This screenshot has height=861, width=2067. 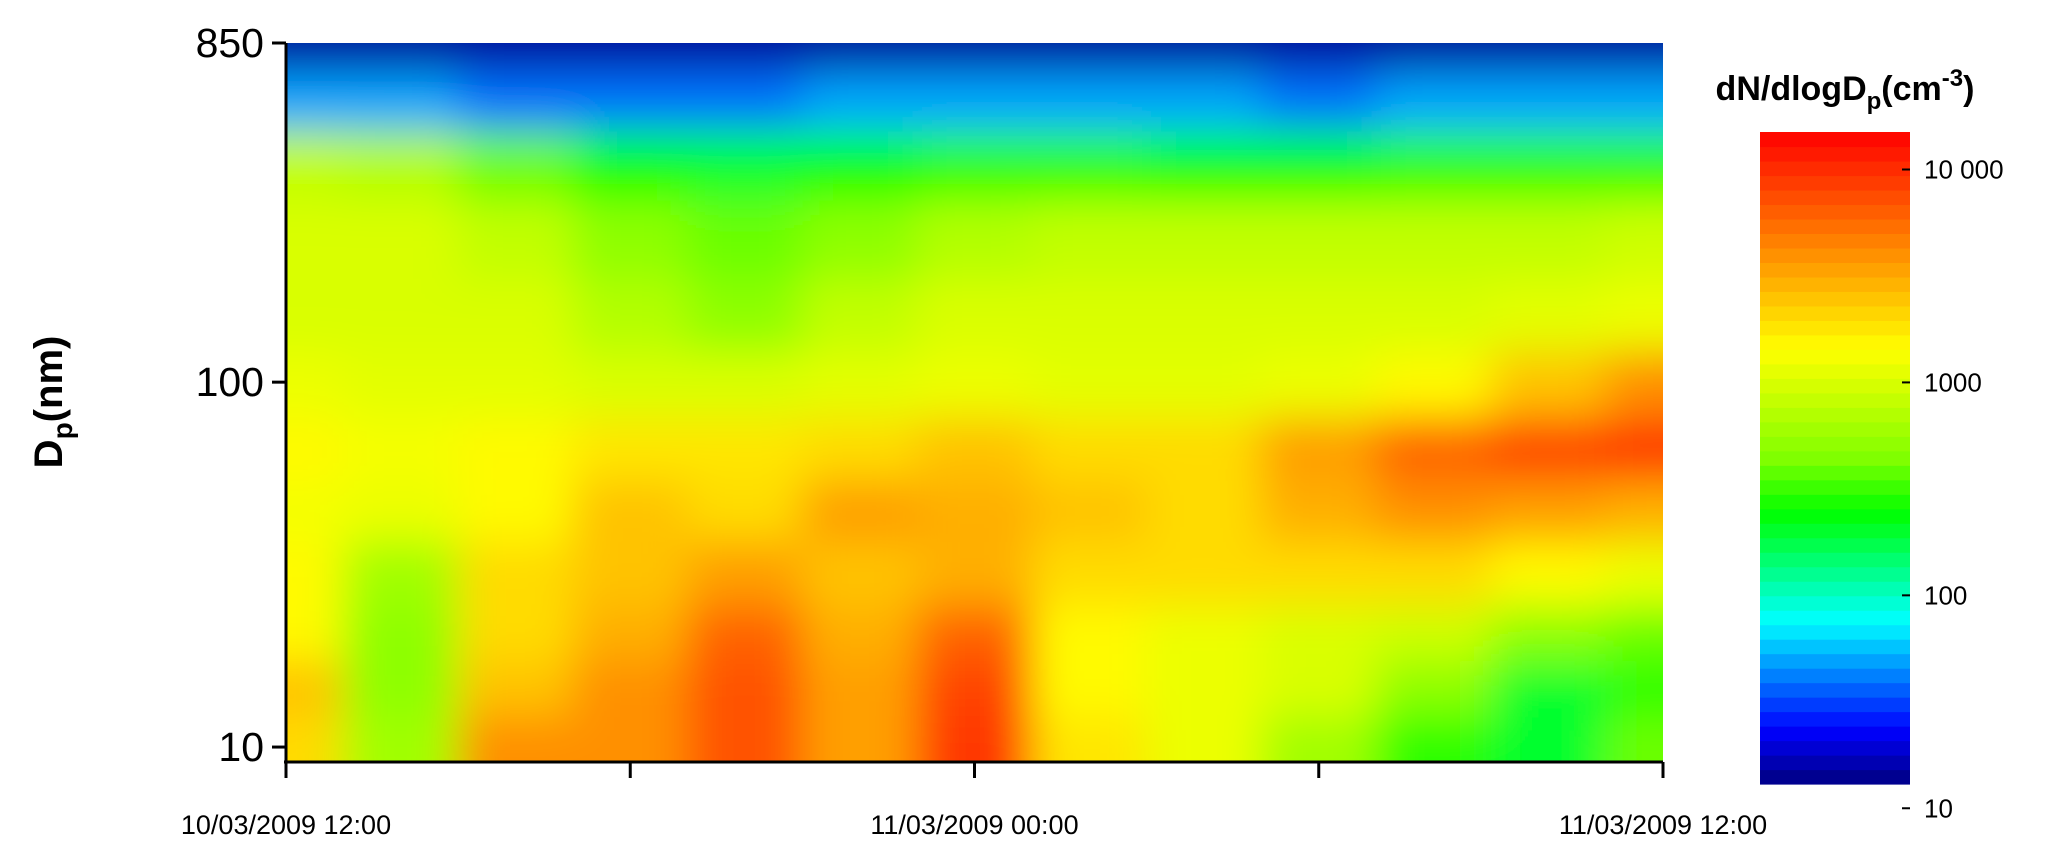 What do you see at coordinates (1791, 89) in the screenshot?
I see `colorbar-label-main: dN/dlogD` at bounding box center [1791, 89].